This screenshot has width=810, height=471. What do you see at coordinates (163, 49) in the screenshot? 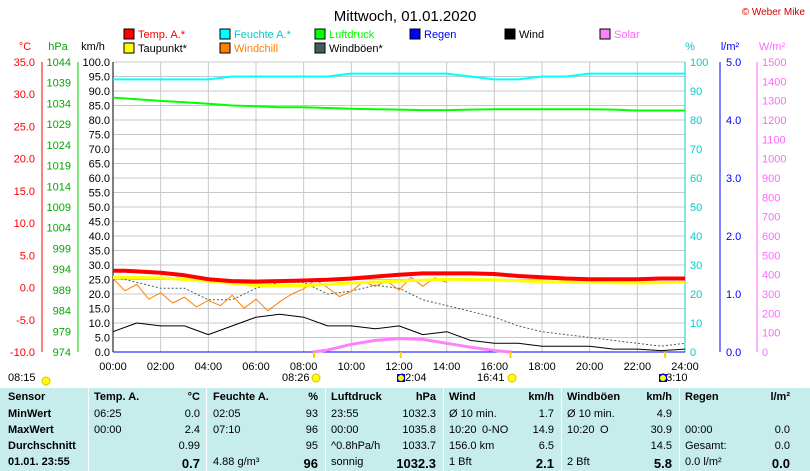
I see `legend-label: Taupunkt*` at bounding box center [163, 49].